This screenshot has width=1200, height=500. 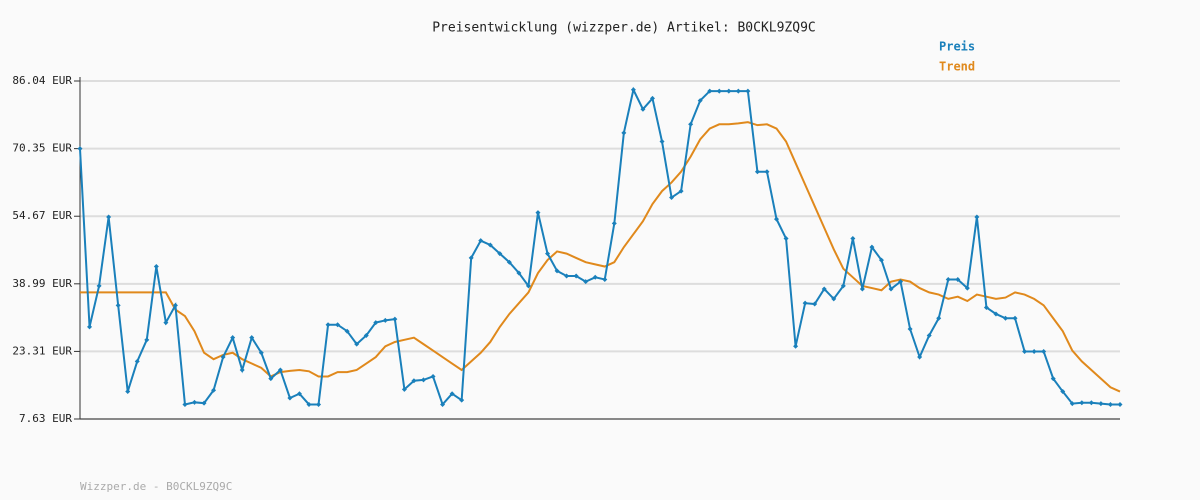 What do you see at coordinates (42, 283) in the screenshot?
I see `y-tick-label: 38.99 EUR` at bounding box center [42, 283].